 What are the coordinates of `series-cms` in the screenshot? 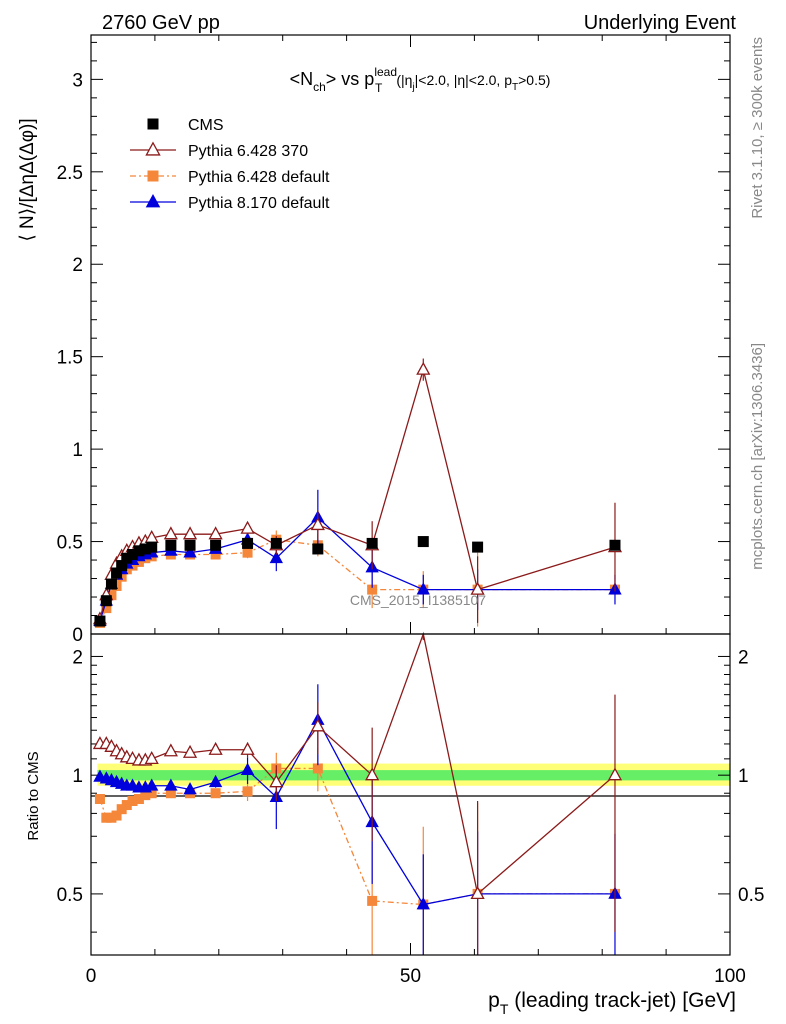 It's located at (357, 581).